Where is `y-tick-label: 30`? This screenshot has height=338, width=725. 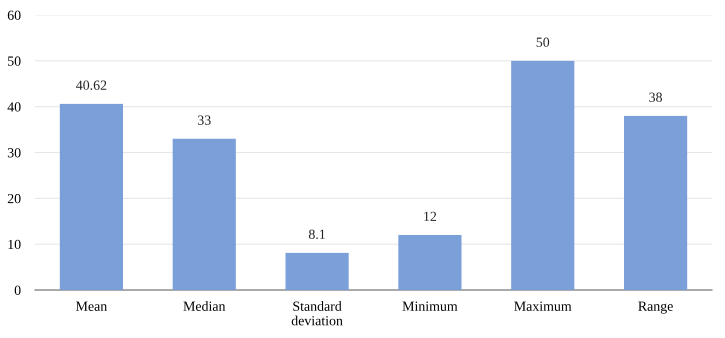
y-tick-label: 30 is located at coordinates (14, 153).